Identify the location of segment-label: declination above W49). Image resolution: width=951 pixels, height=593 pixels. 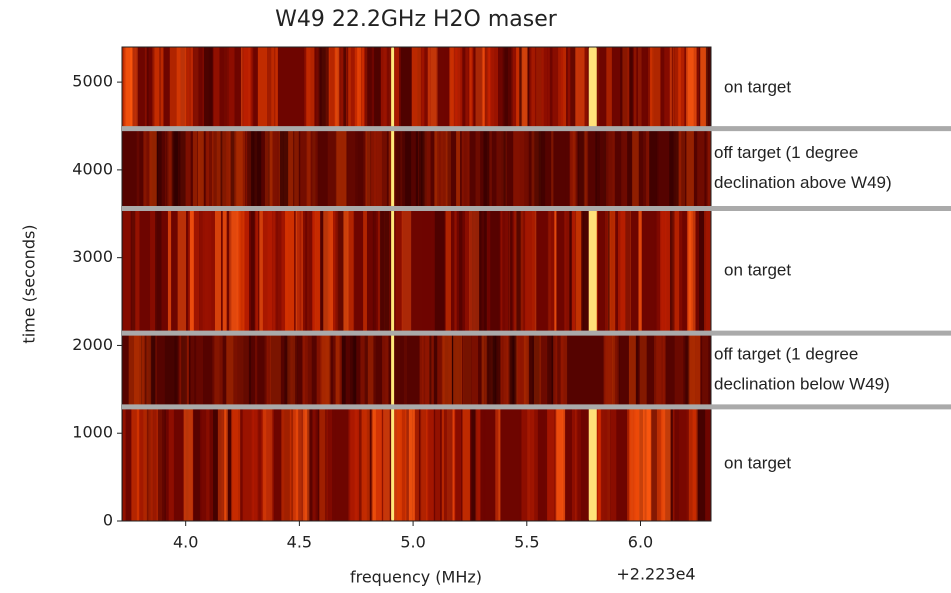
(803, 182).